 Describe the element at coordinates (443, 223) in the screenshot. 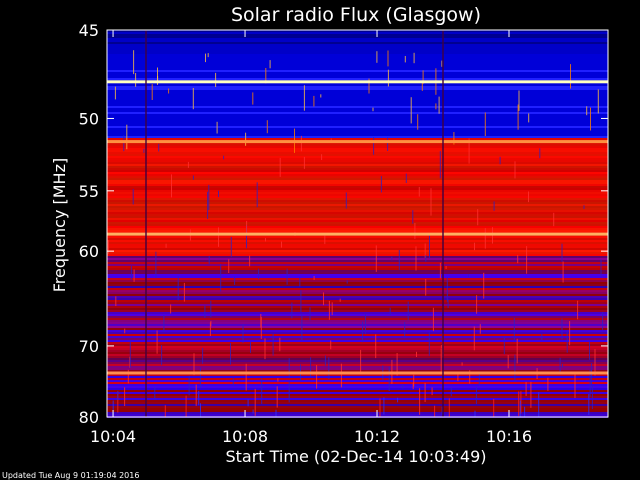

I see `time-gap` at that location.